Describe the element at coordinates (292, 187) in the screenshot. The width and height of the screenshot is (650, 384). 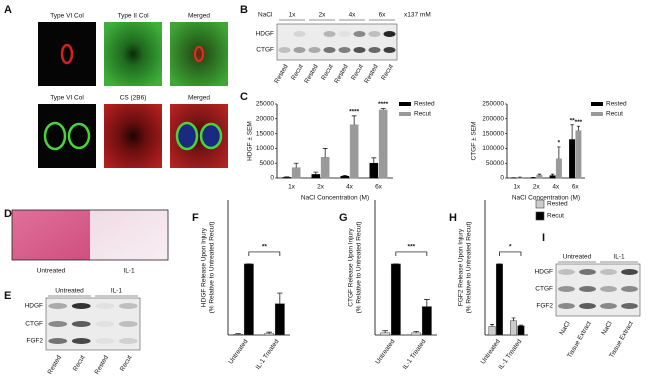
I see `x-tick-label: 1x` at that location.